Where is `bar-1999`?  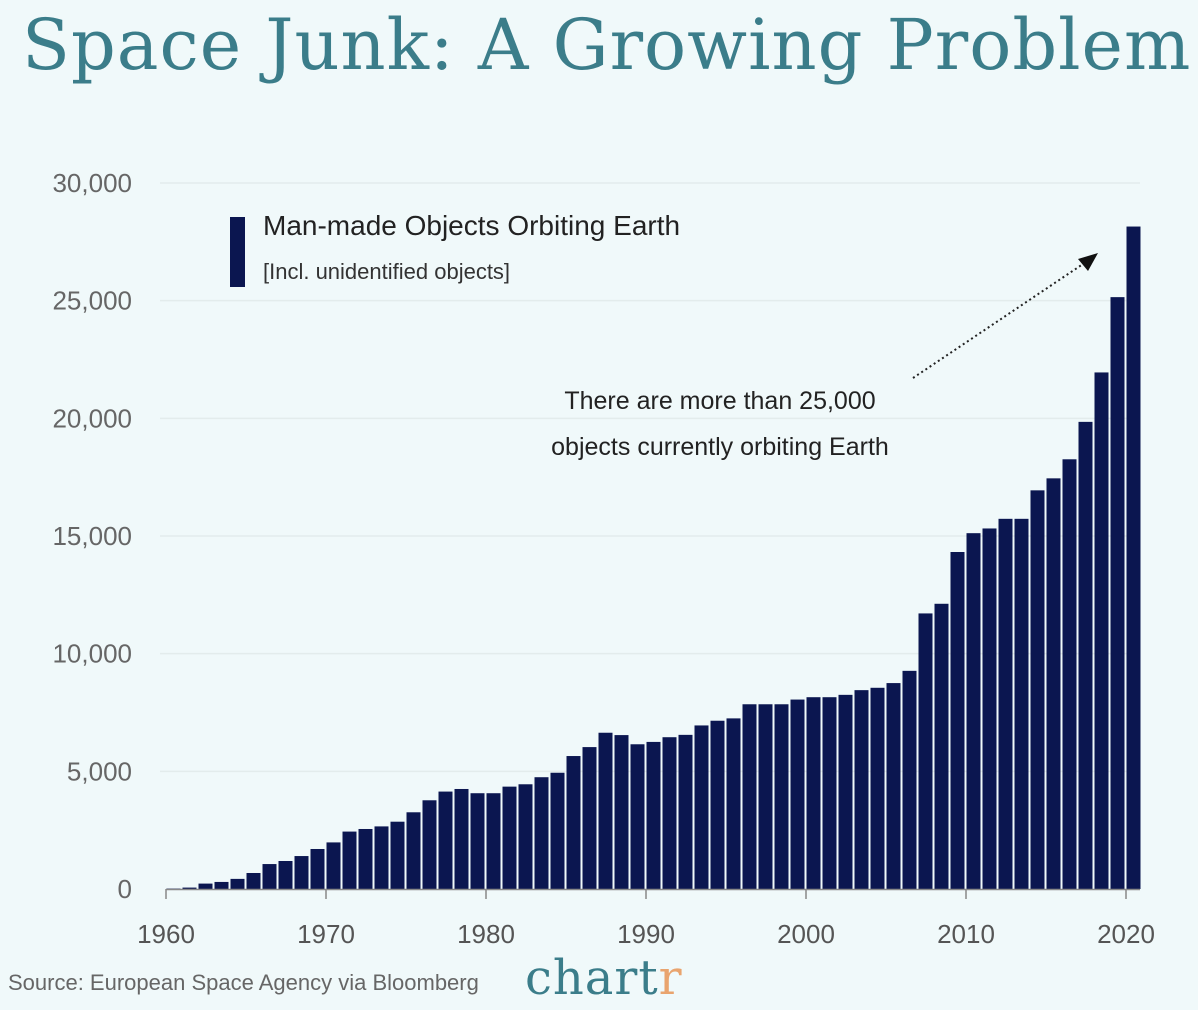 bar-1999 is located at coordinates (797, 794).